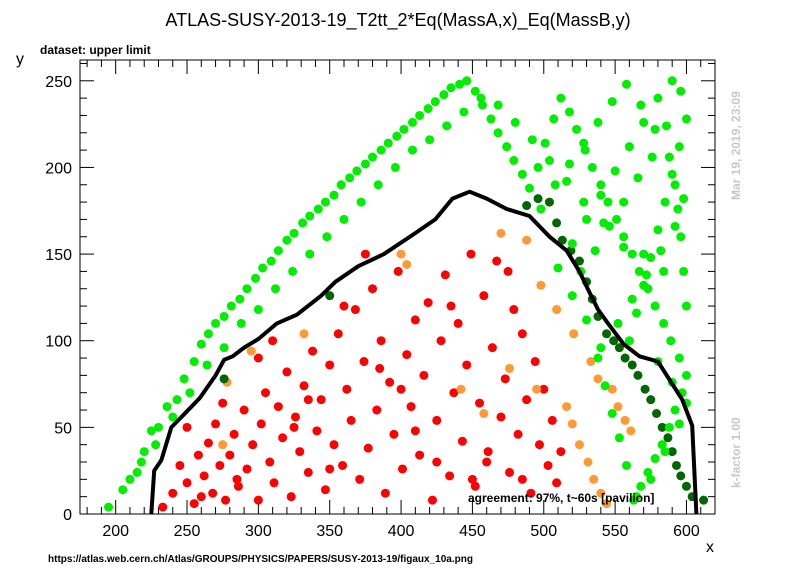  What do you see at coordinates (187, 531) in the screenshot?
I see `x-tick-label: 250` at bounding box center [187, 531].